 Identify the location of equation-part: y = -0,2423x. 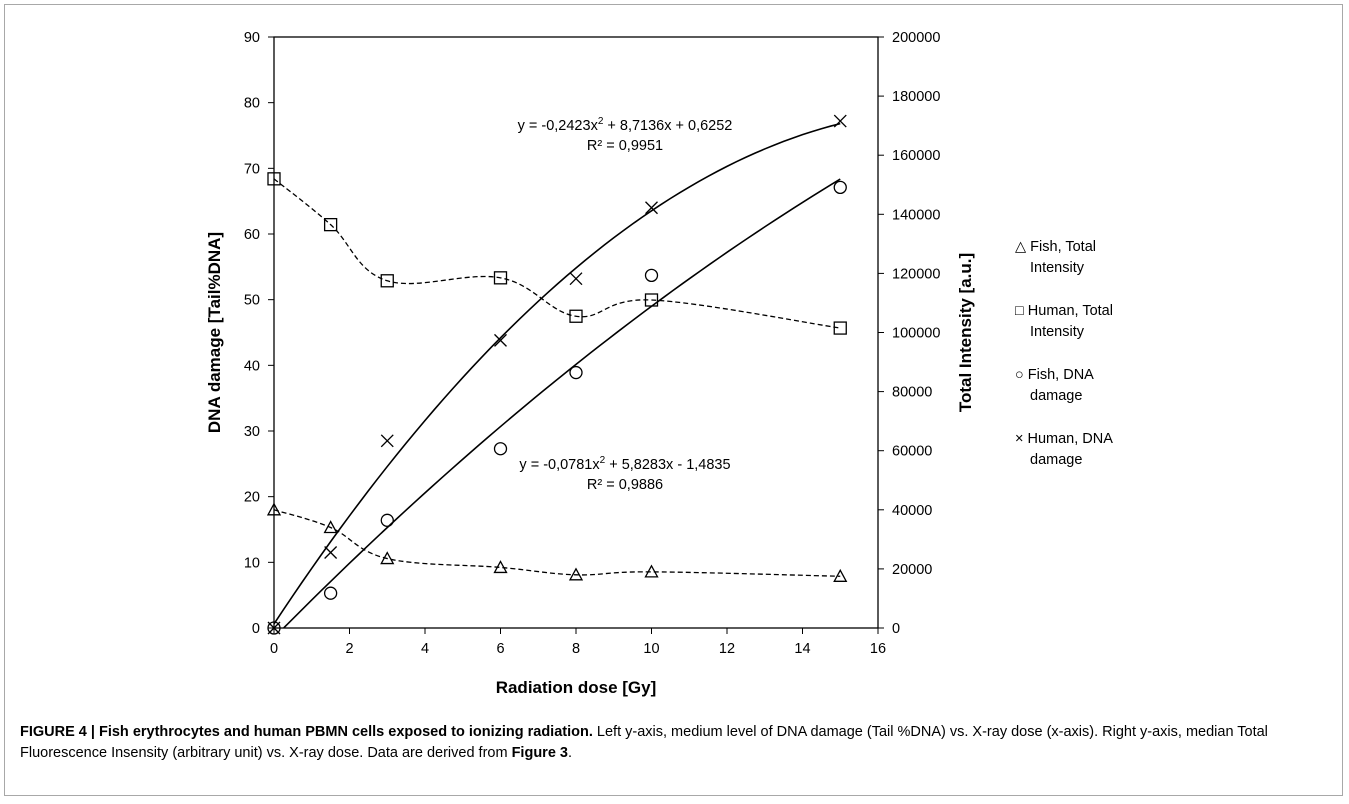
(558, 126).